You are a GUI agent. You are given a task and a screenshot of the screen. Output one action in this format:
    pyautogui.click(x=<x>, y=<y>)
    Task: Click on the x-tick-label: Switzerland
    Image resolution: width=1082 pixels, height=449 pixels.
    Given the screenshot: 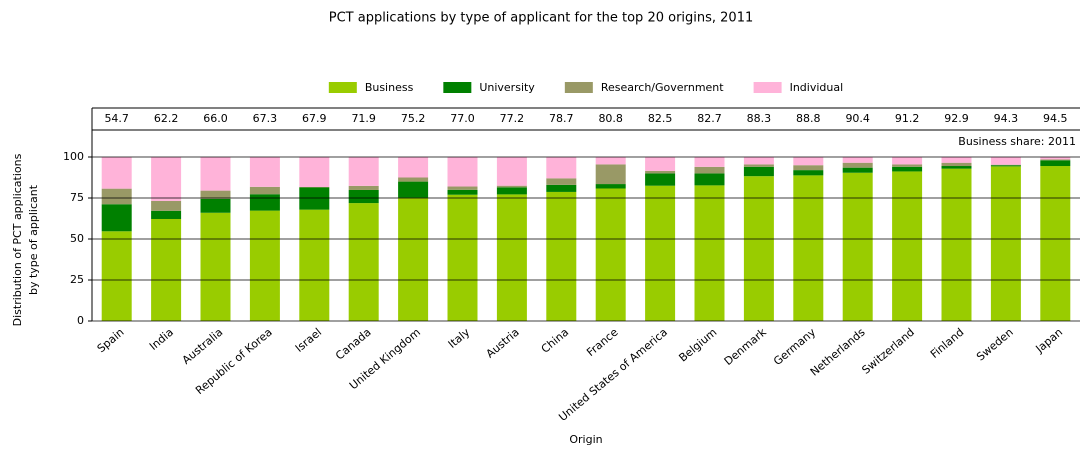 What is the action you would take?
    pyautogui.click(x=888, y=351)
    